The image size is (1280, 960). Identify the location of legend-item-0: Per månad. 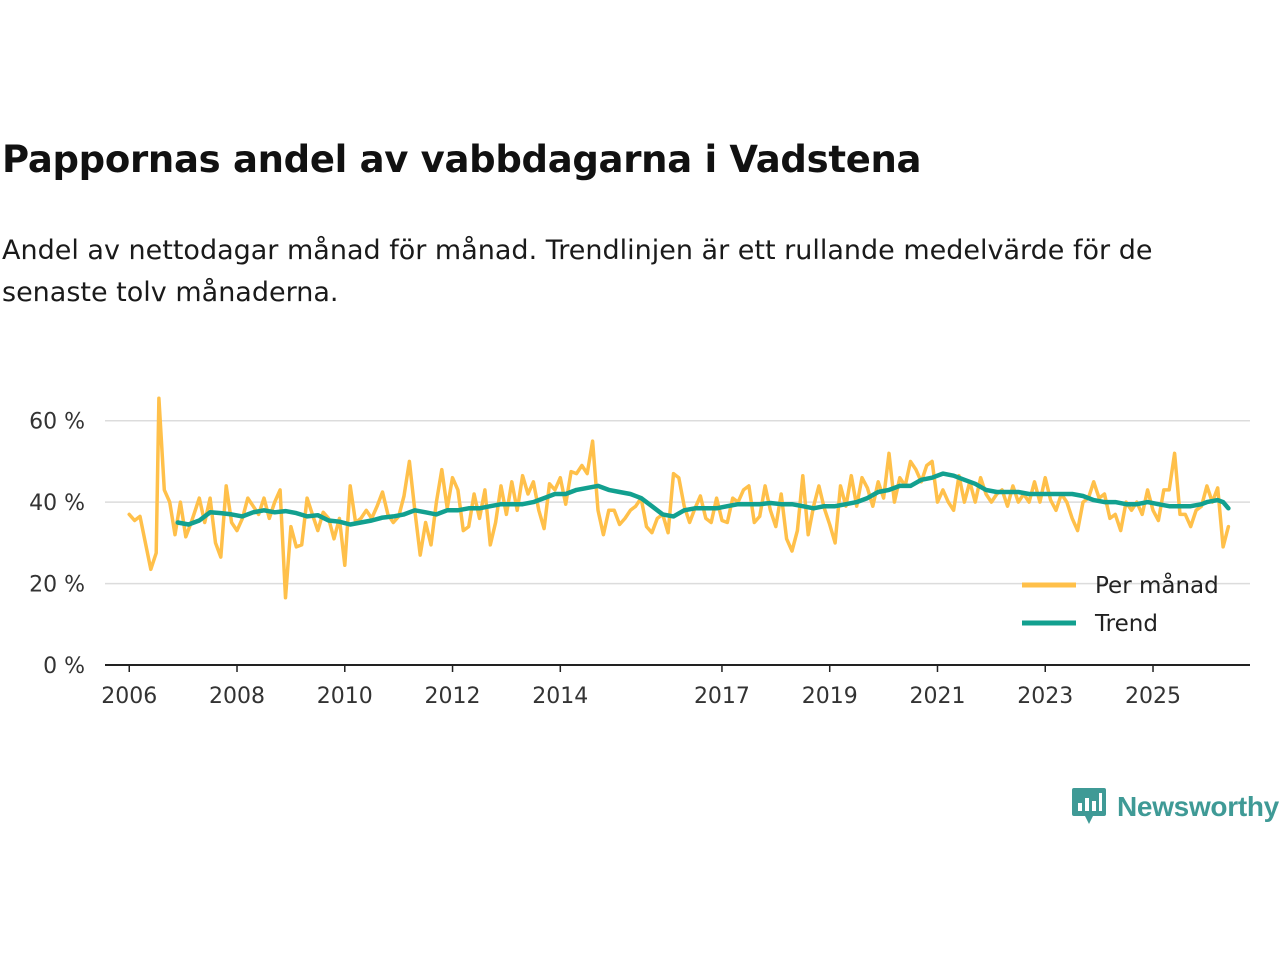
(1120, 585).